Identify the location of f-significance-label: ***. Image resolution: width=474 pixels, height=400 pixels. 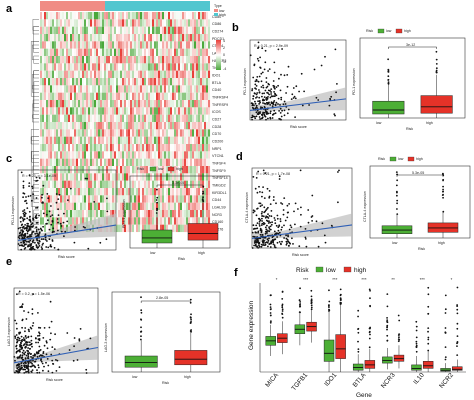
(422, 279).